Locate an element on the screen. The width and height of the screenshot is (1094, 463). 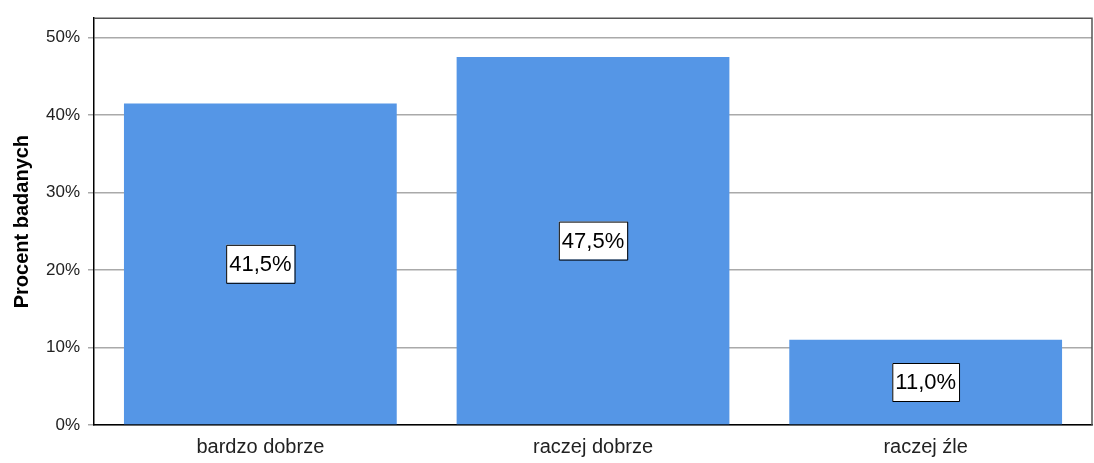
bar is located at coordinates (926, 382).